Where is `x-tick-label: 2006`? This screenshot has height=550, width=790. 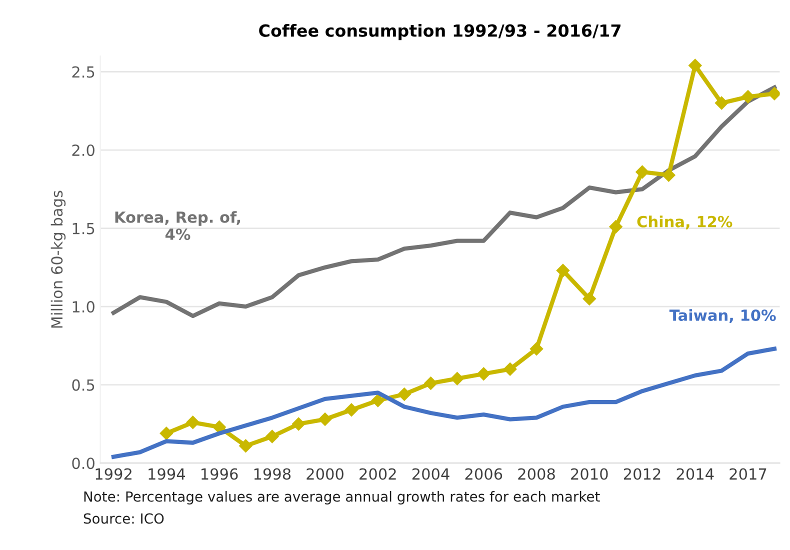
x-tick-label: 2006 is located at coordinates (483, 474).